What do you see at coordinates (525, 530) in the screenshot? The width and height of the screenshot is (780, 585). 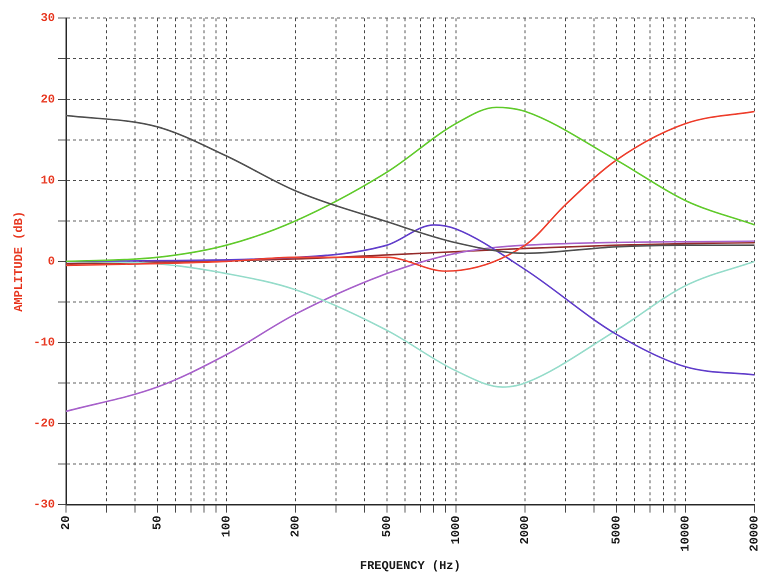 I see `x-tick-label: 2000` at bounding box center [525, 530].